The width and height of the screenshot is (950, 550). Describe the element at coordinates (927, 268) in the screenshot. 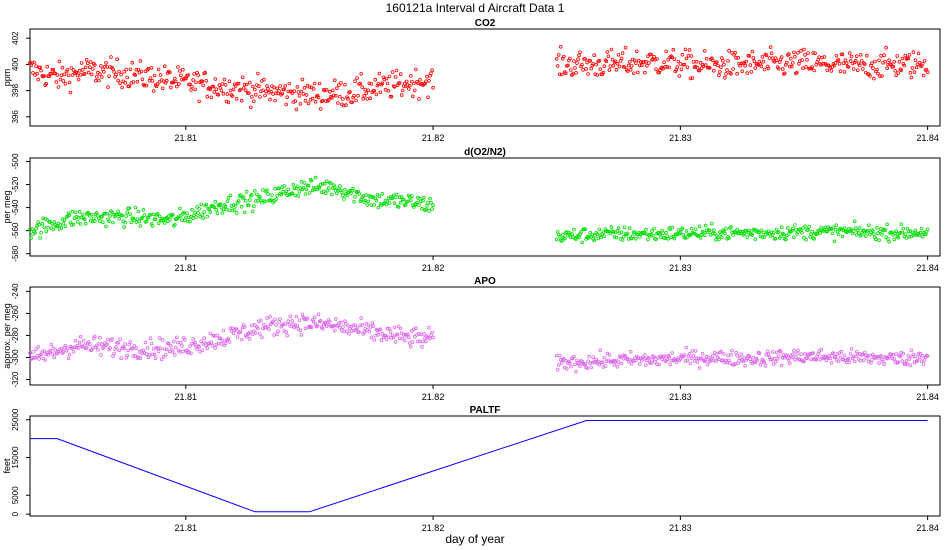

I see `x-tick-label: 21.84` at that location.